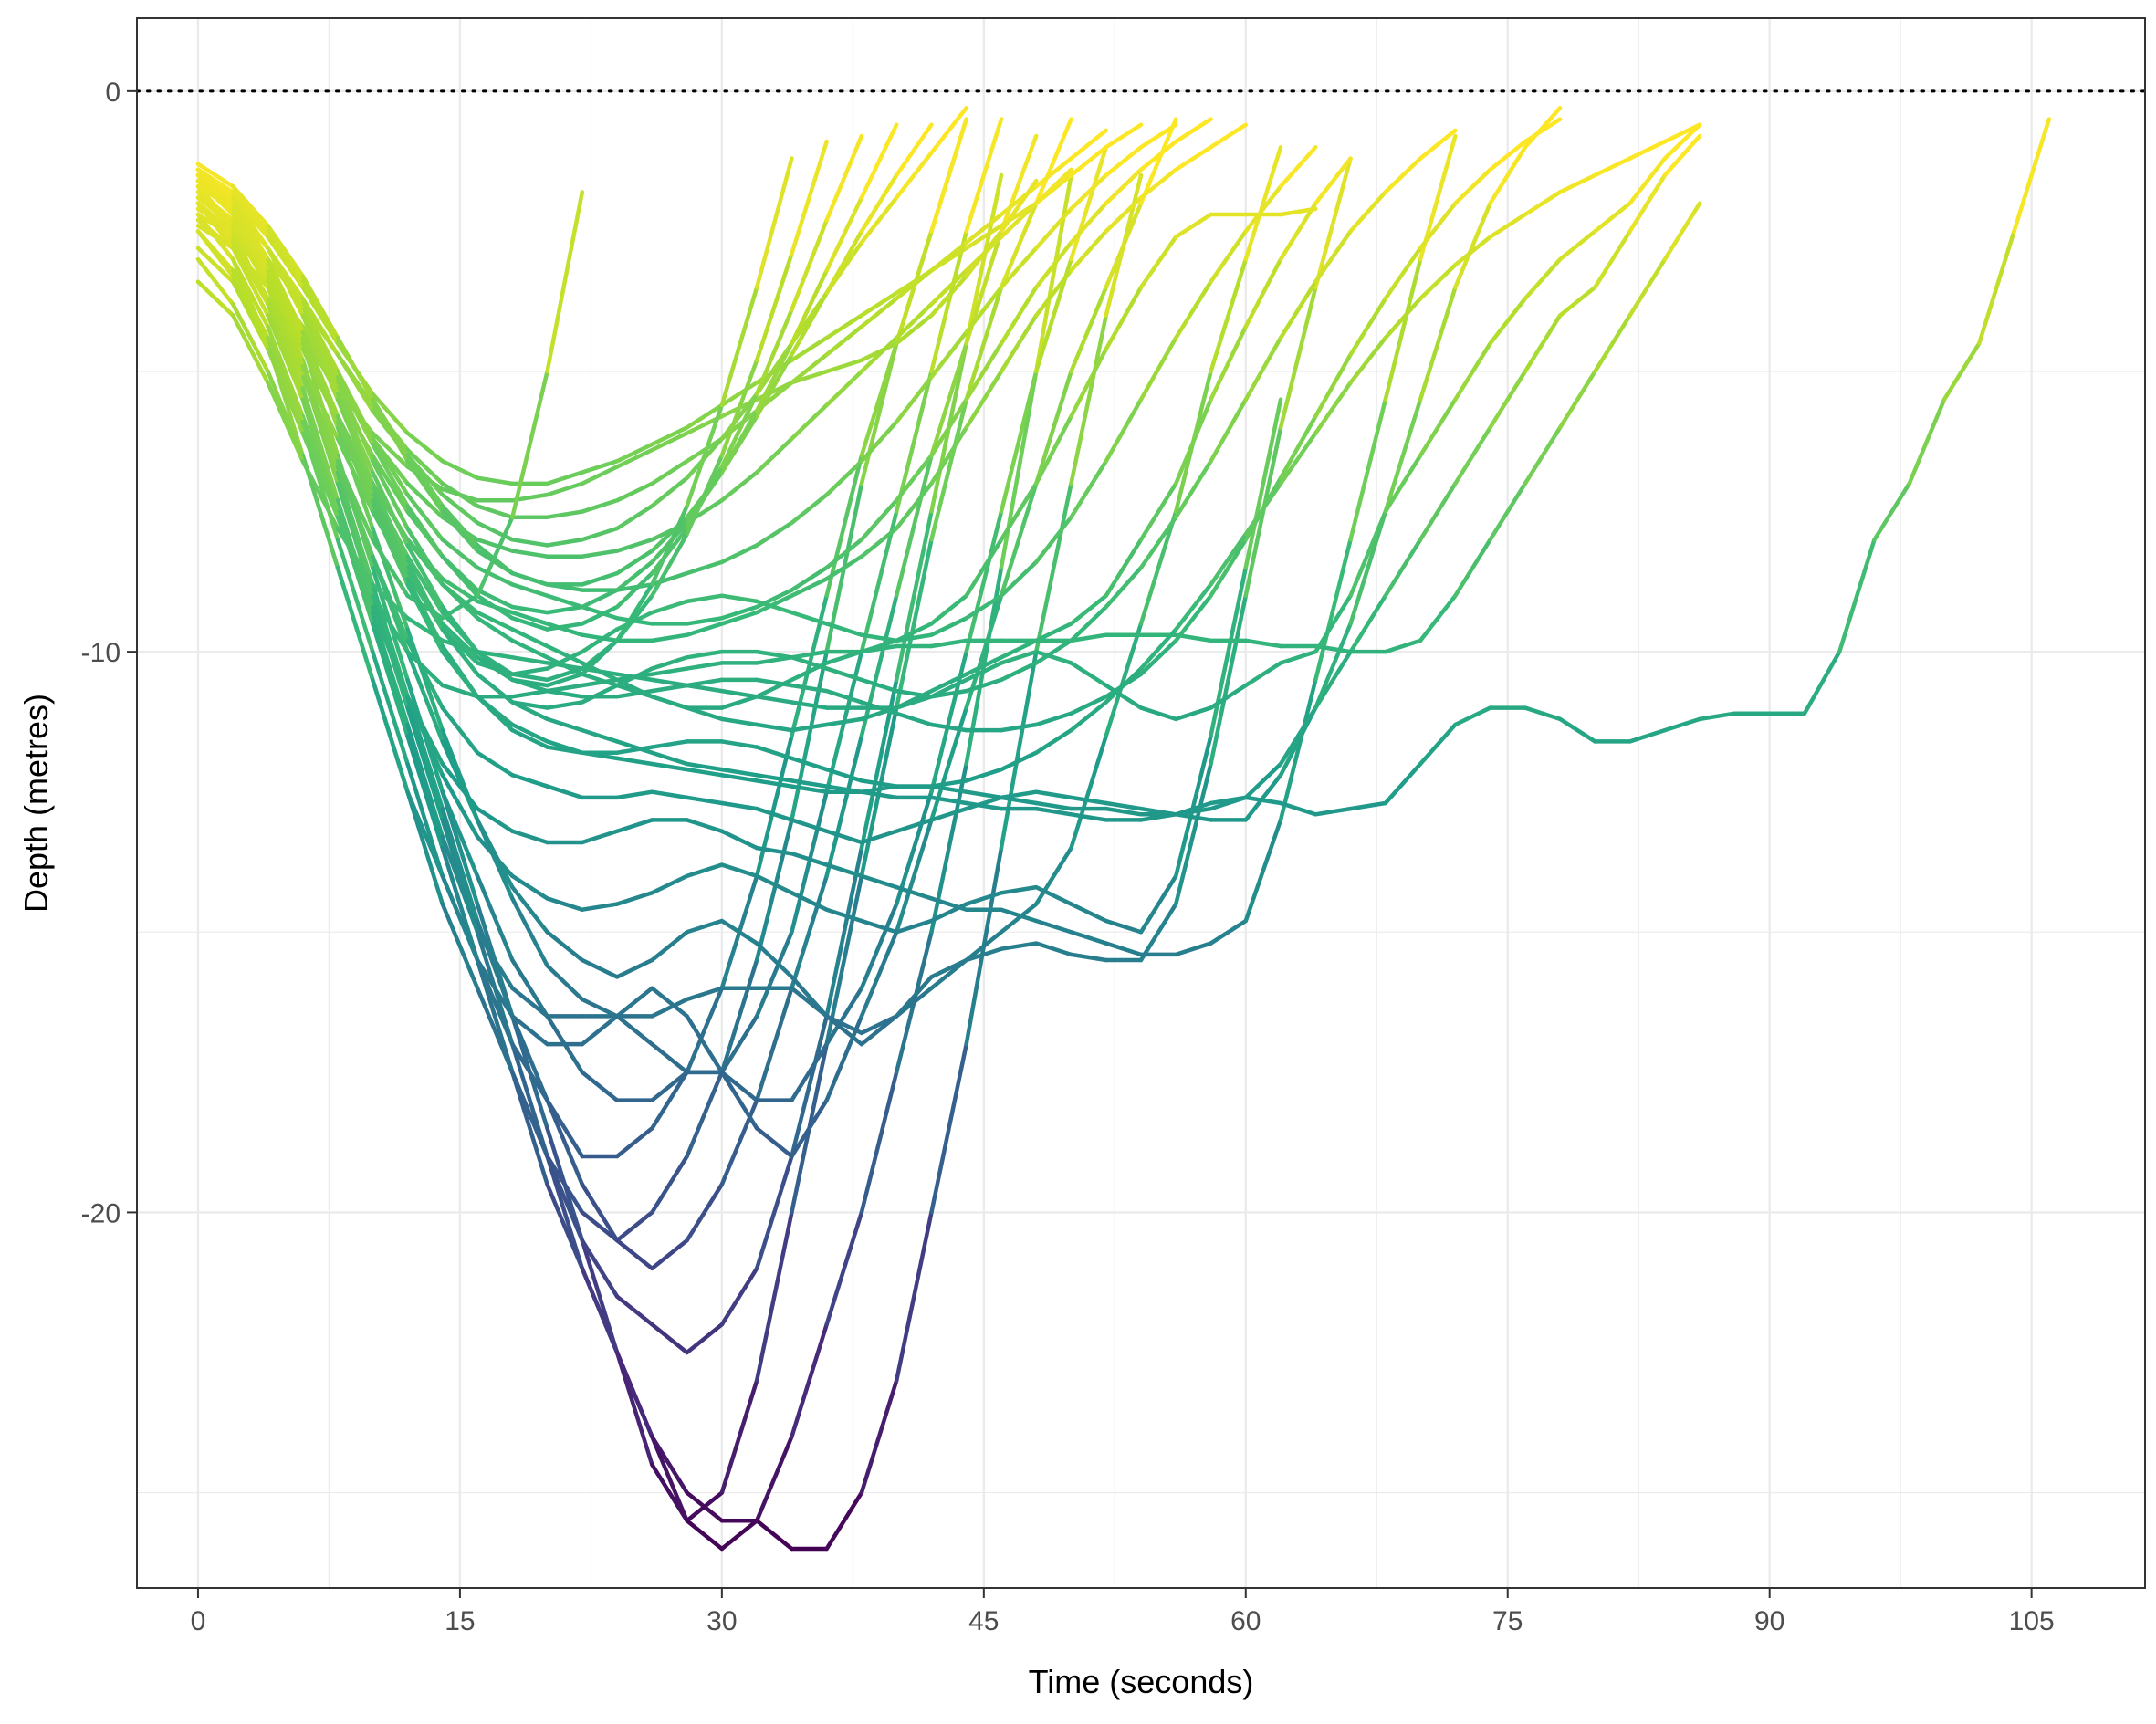 The image size is (2156, 1724). What do you see at coordinates (984, 1621) in the screenshot?
I see `x-tick-label: 45` at bounding box center [984, 1621].